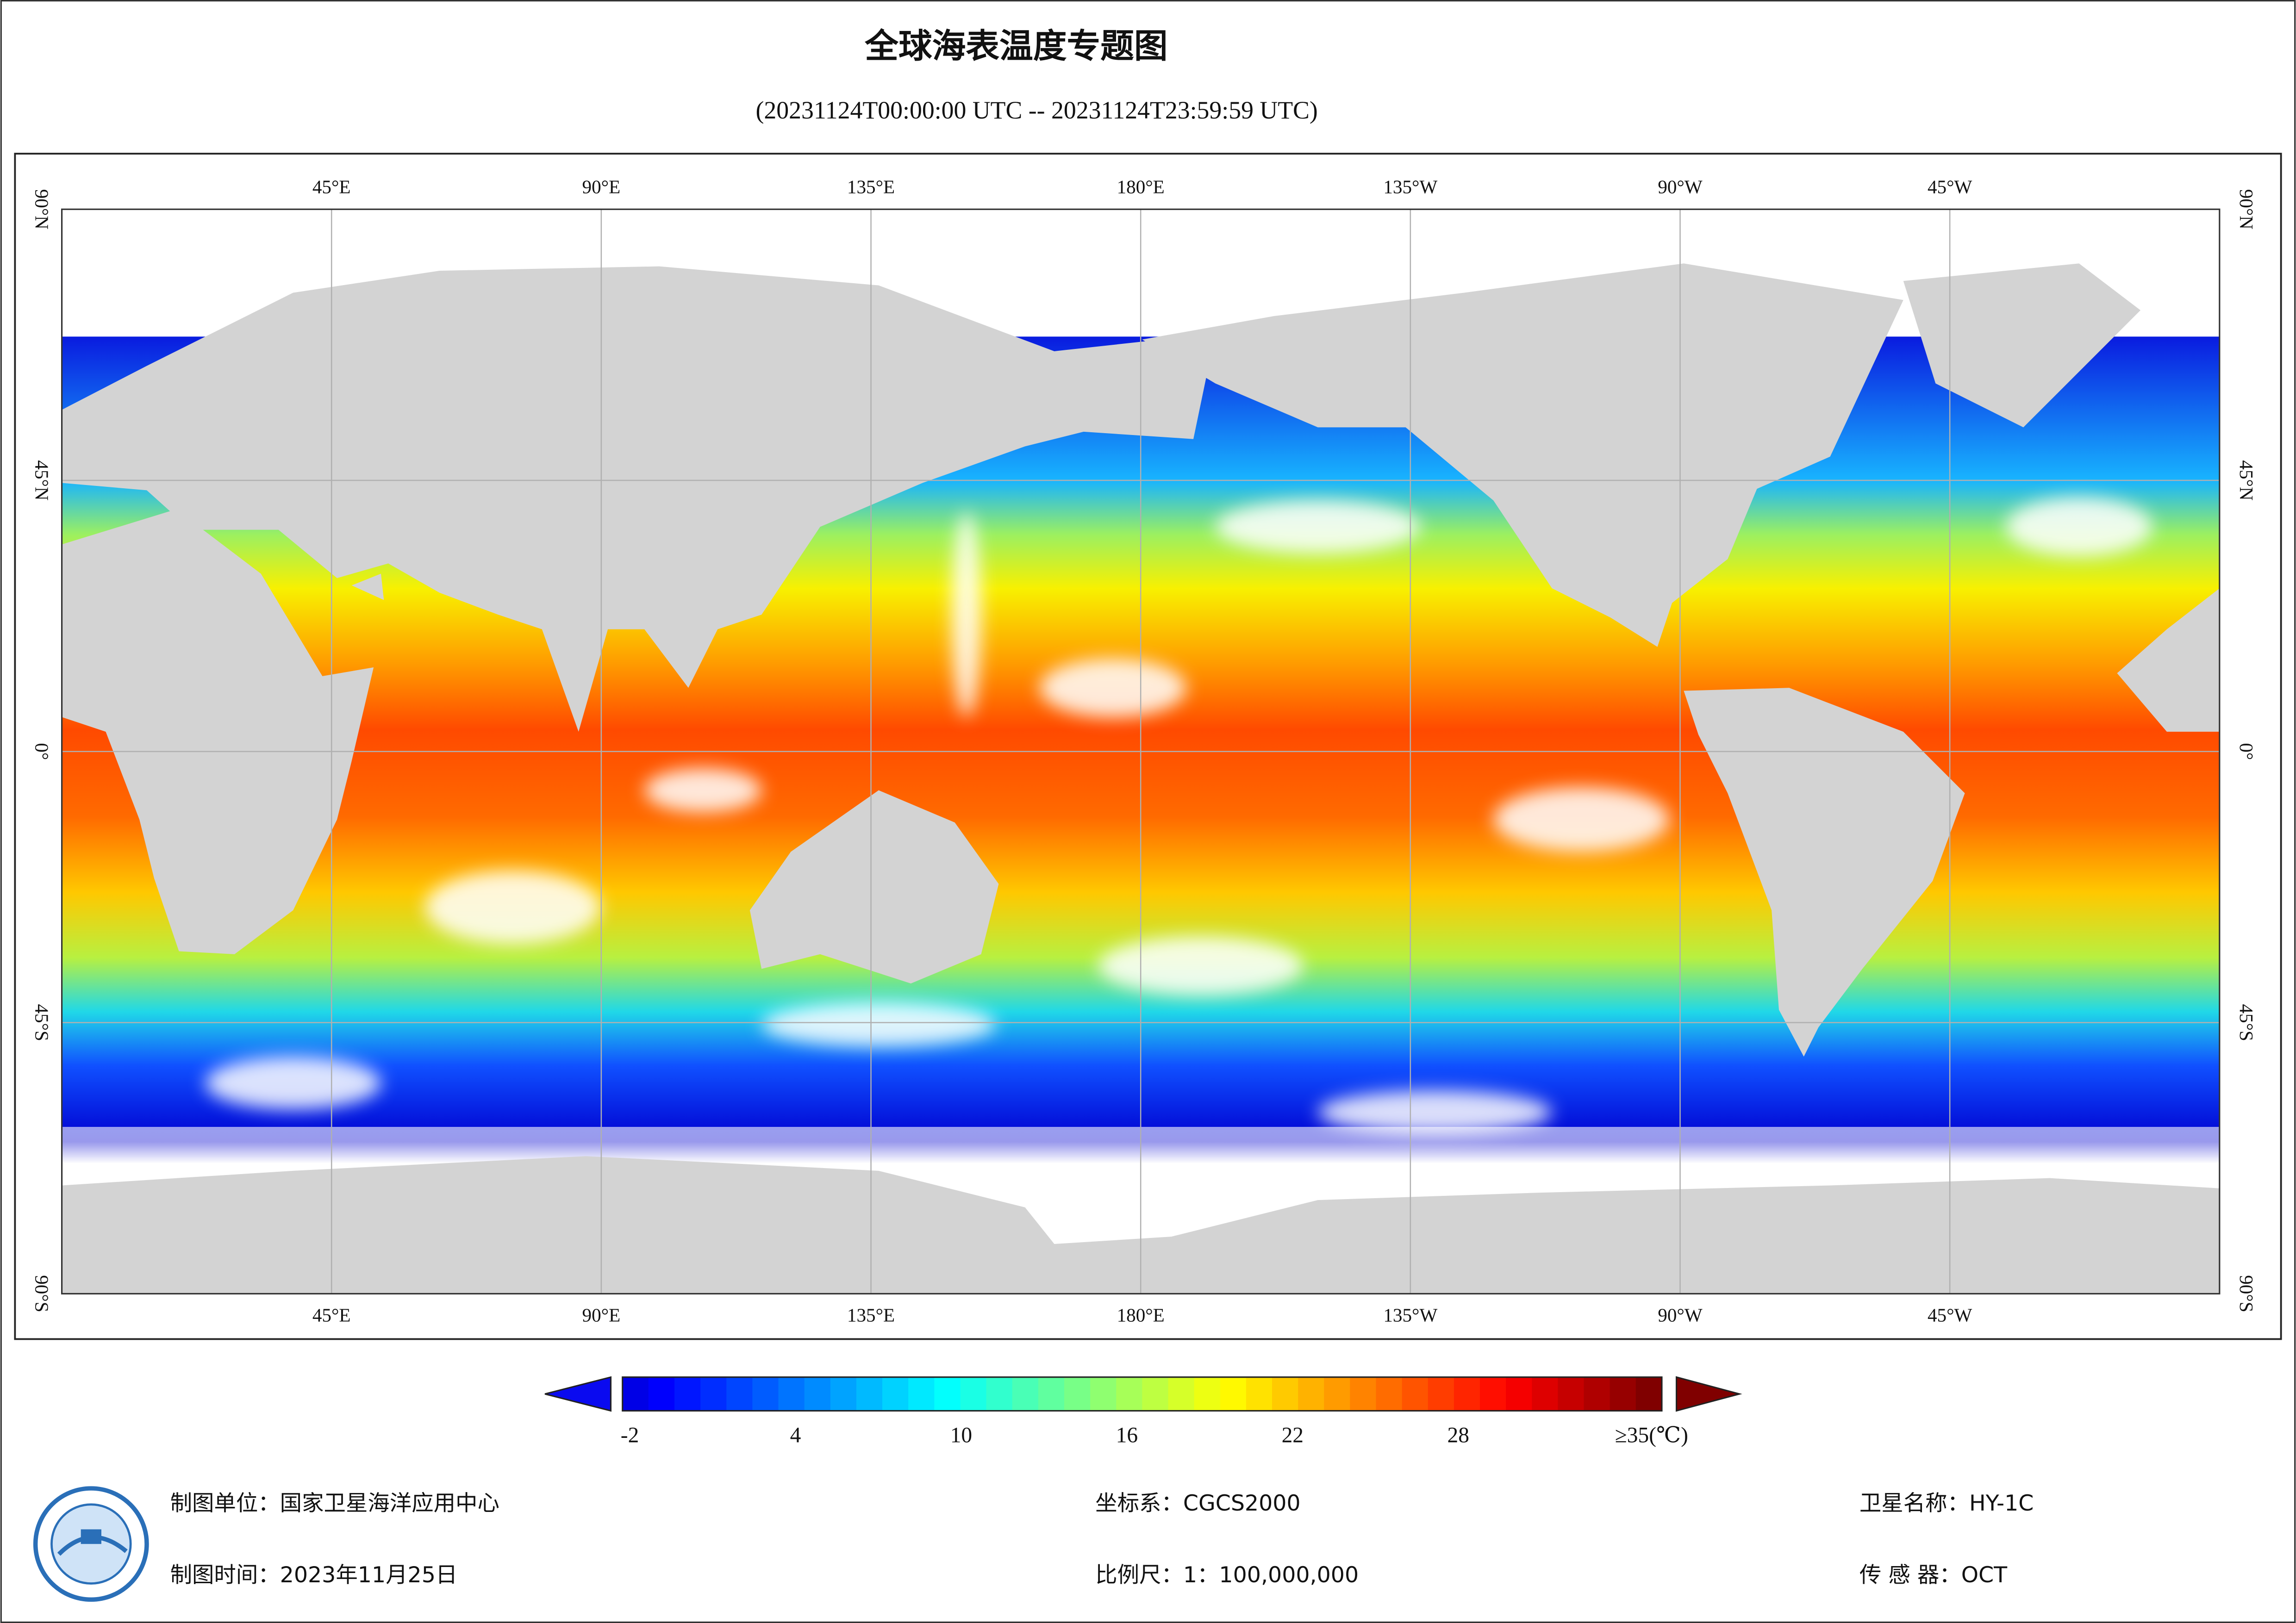 The width and height of the screenshot is (2296, 1623). What do you see at coordinates (1680, 186) in the screenshot?
I see `lon-label-top: 90°W` at bounding box center [1680, 186].